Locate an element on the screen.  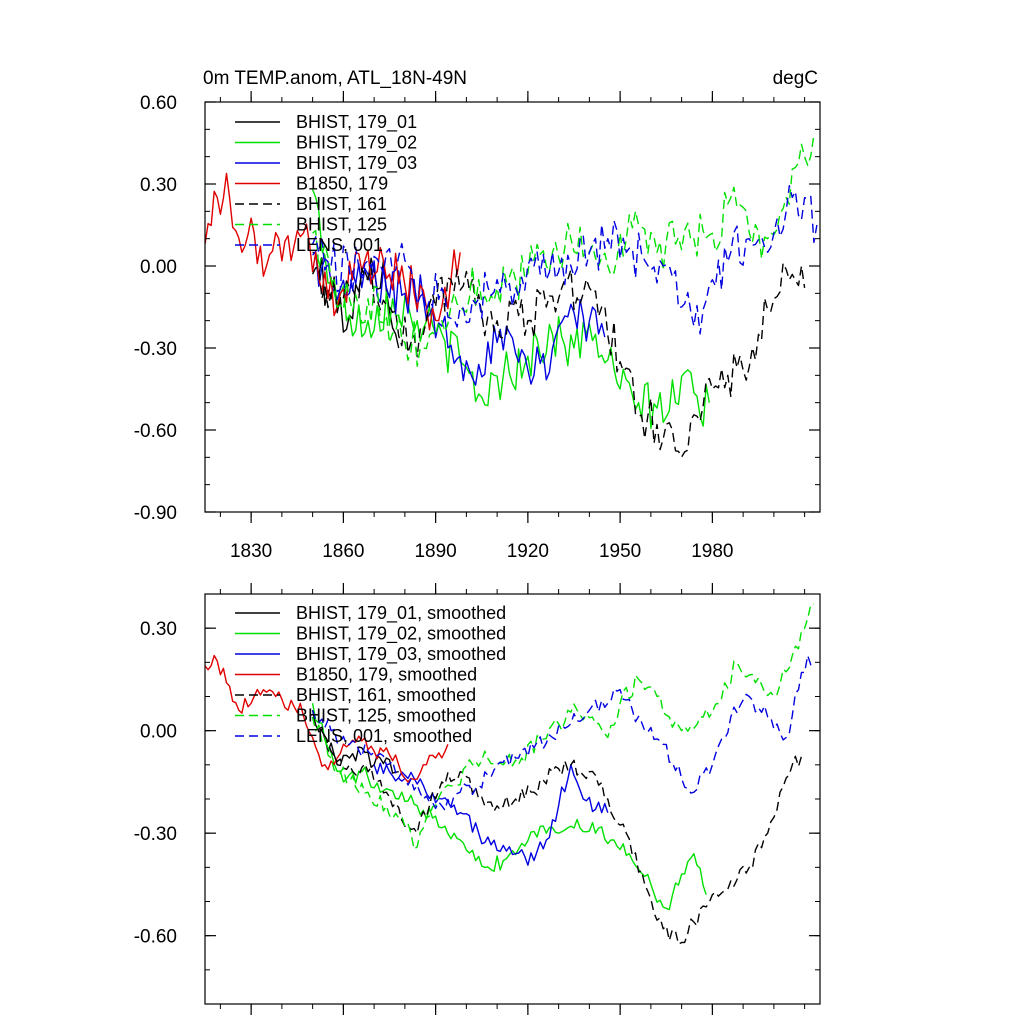
y-tick-label: 0.60 is located at coordinates (158, 103).